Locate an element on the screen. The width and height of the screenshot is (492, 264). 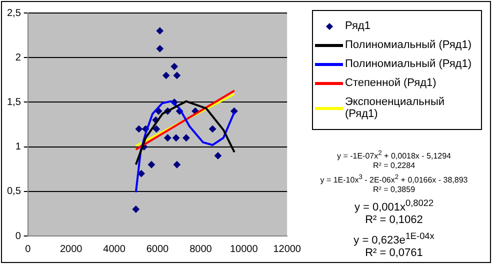
x-tick-label: 10000 is located at coordinates (244, 249).